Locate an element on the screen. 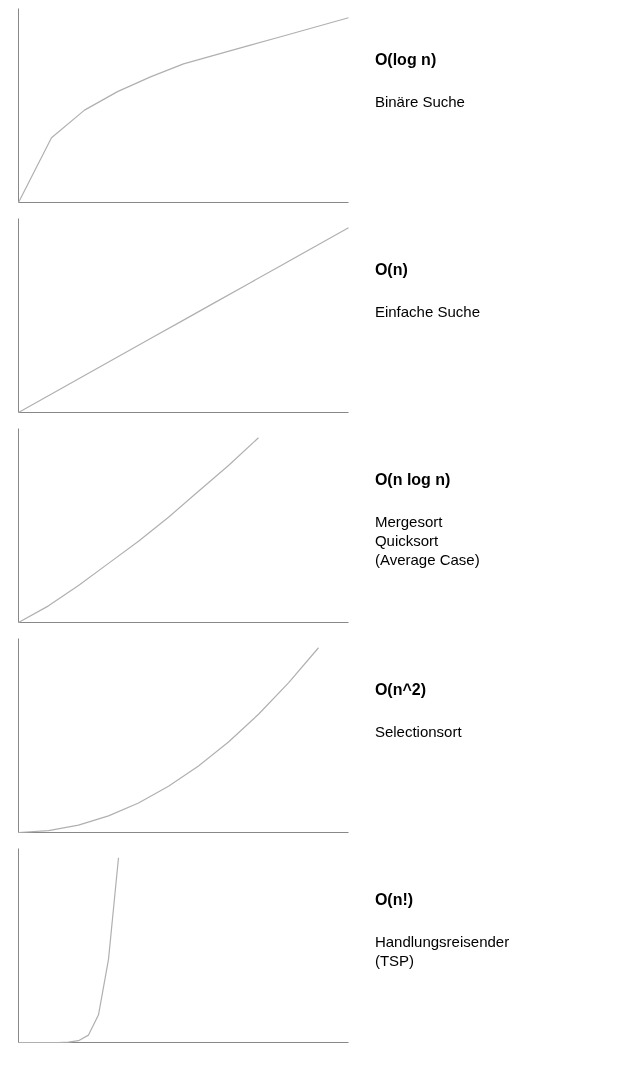 This screenshot has width=617, height=1071. text: Handlungsreisender is located at coordinates (442, 942).